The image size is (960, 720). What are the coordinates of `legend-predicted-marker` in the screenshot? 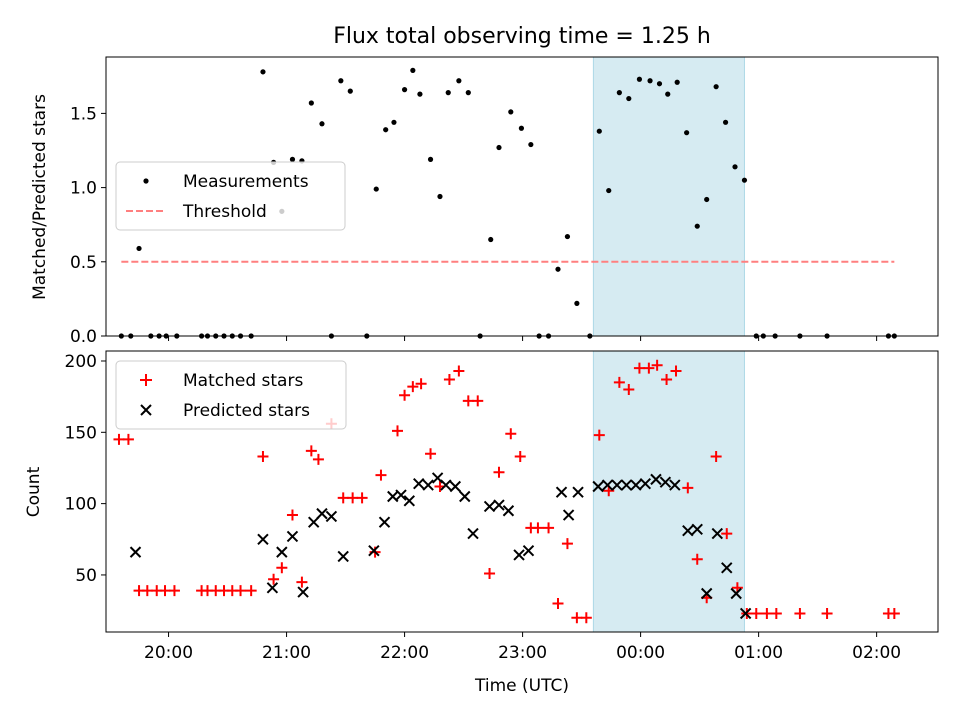 It's located at (146, 410).